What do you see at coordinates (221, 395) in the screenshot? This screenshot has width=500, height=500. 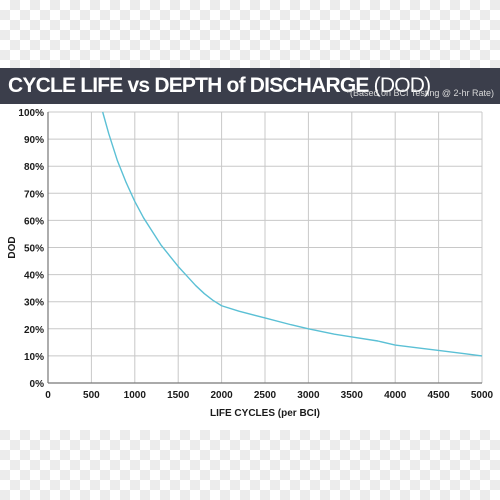 I see `x-tick-label: 2000` at bounding box center [221, 395].